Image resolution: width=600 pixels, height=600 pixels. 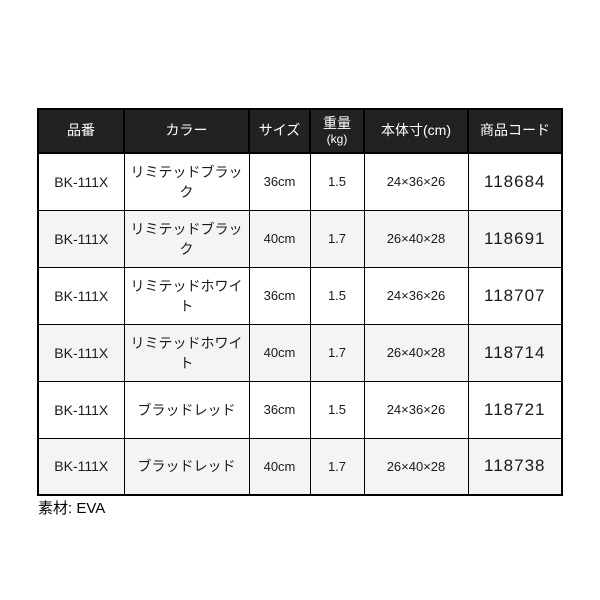 I want to click on column-header-weight: 重量 (kg), so click(x=337, y=131).